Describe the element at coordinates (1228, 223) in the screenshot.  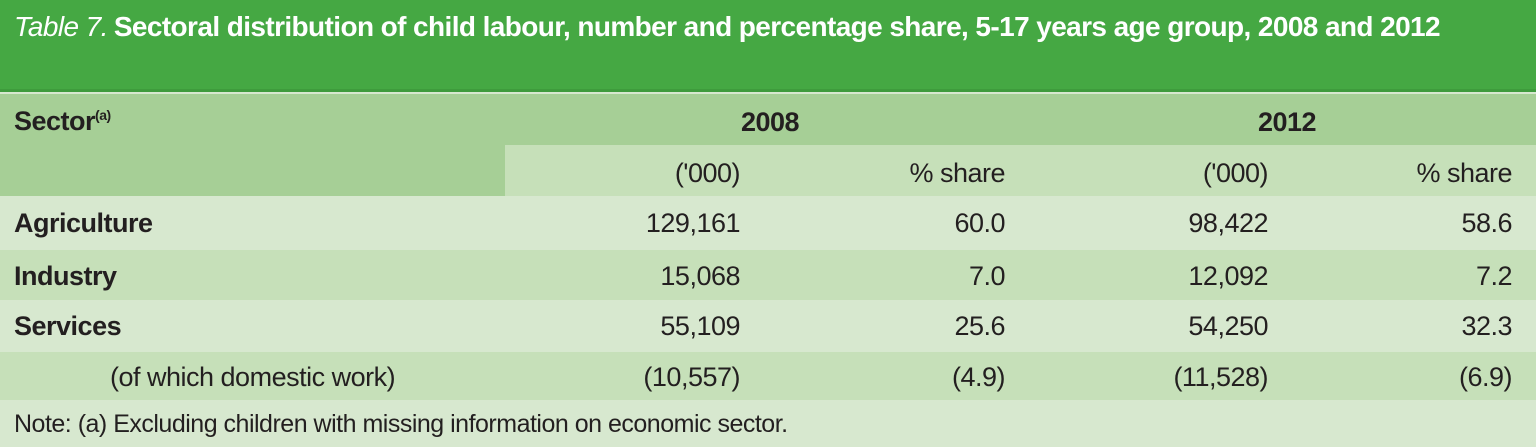
I see `cell-2012-number: 98,422` at that location.